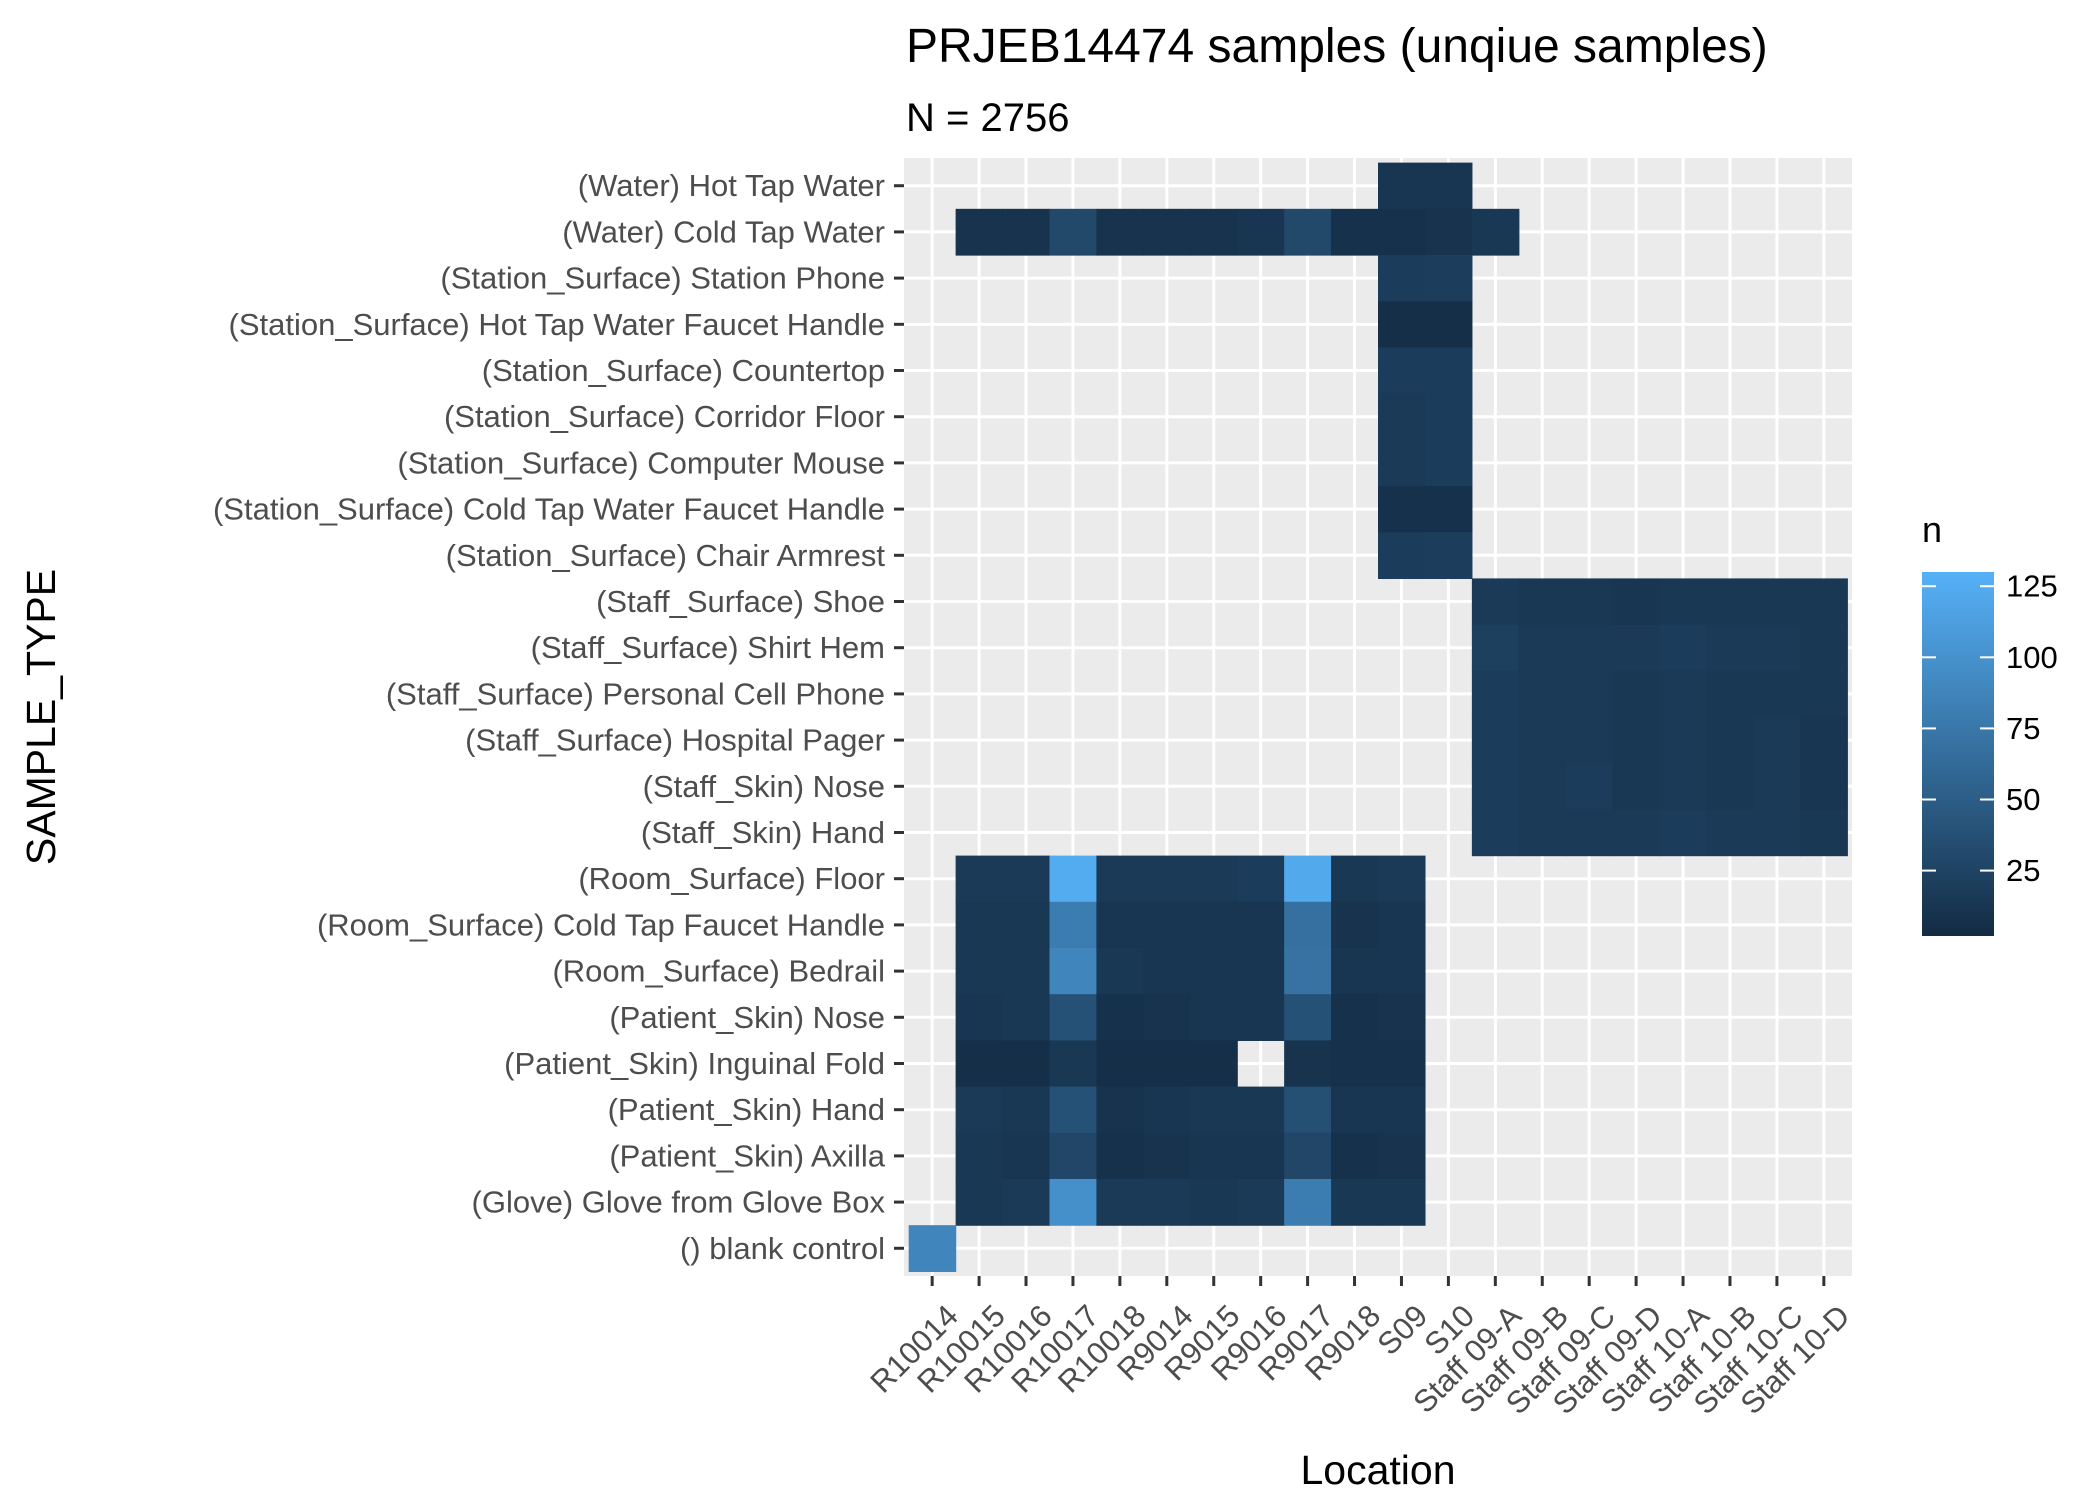 This screenshot has width=2099, height=1499. Describe the element at coordinates (1932, 529) in the screenshot. I see `legend-title: n` at that location.